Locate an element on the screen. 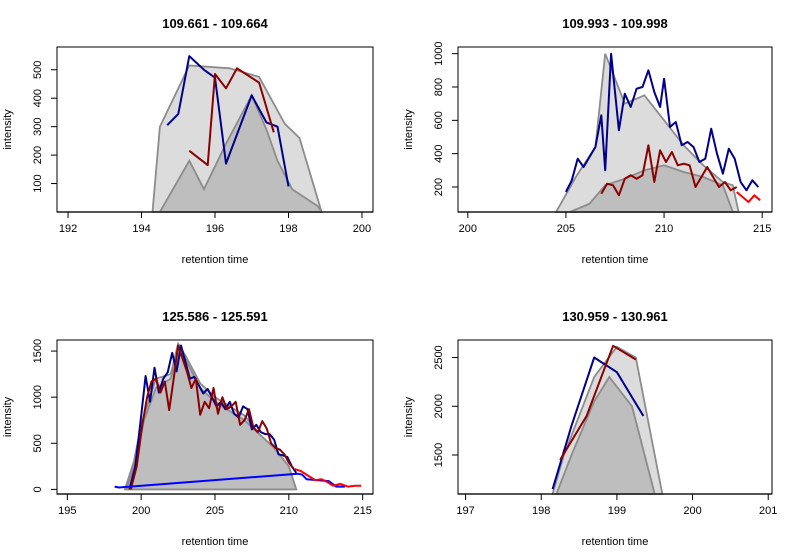  y-tick-label: 2000 is located at coordinates (439, 406).